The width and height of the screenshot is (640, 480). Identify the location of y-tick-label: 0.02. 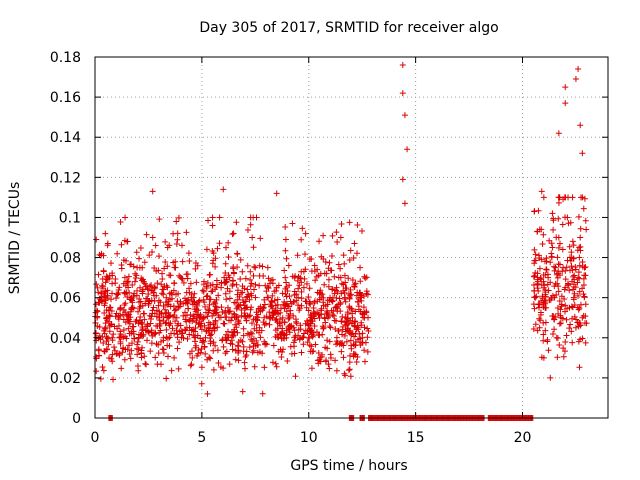
(65, 379).